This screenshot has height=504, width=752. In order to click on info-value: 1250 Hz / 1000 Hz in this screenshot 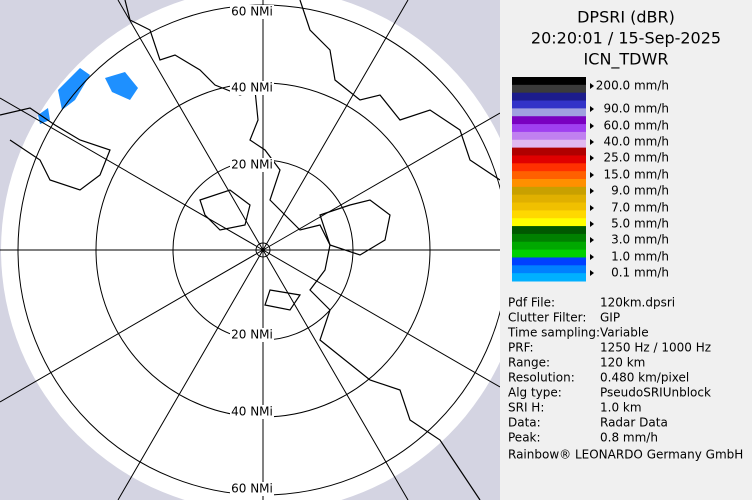, I will do `click(655, 348)`.